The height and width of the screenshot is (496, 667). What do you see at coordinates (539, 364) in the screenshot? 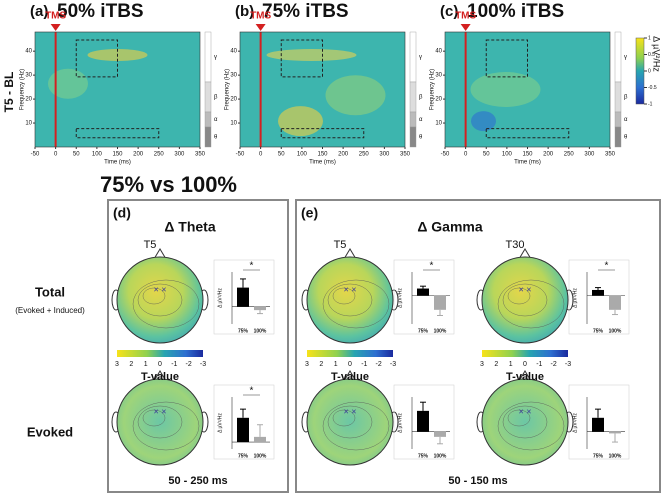
I see `tvalue-tick-label: -1` at bounding box center [539, 364].